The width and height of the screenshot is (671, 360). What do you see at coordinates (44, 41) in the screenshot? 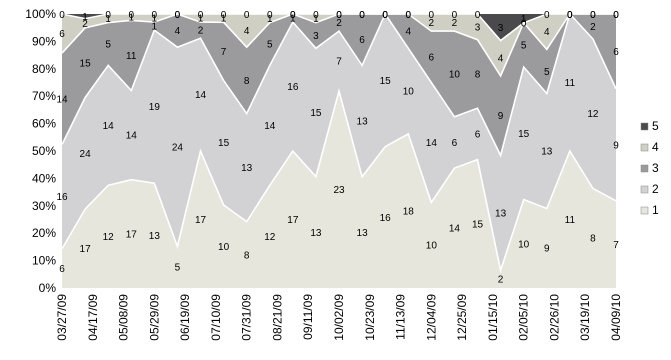
I see `y-tick-label: 90%` at bounding box center [44, 41].